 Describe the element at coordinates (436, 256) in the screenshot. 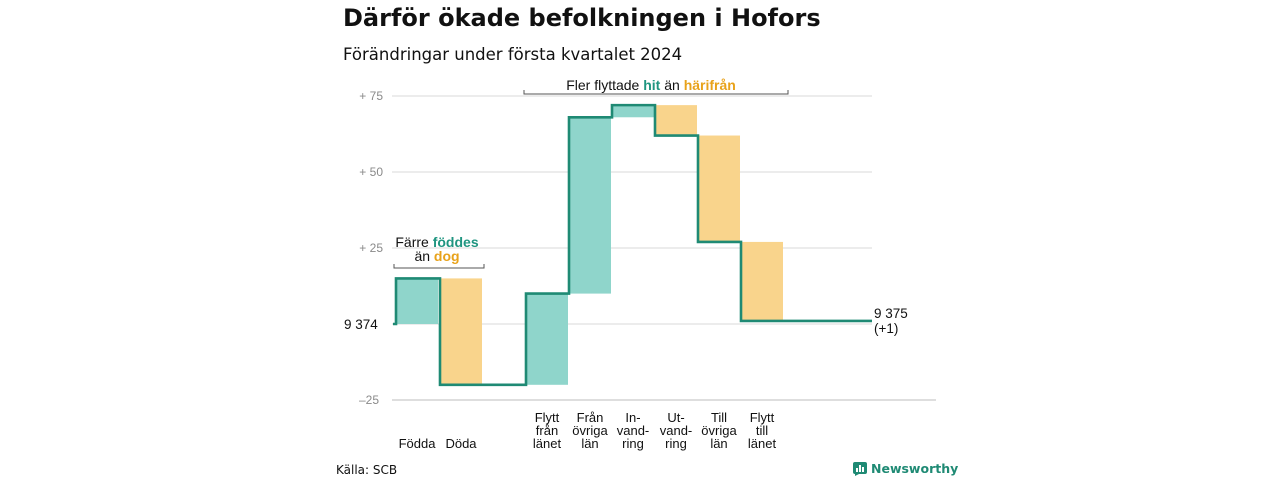

I see `annotation-births-deaths-line2: än dog` at that location.